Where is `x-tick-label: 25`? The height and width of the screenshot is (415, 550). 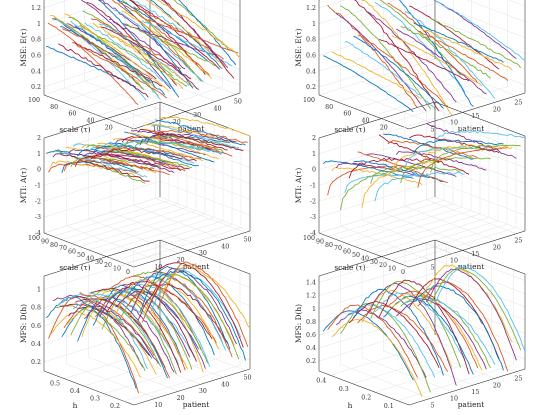 x-tick-label: 25 is located at coordinates (518, 241).